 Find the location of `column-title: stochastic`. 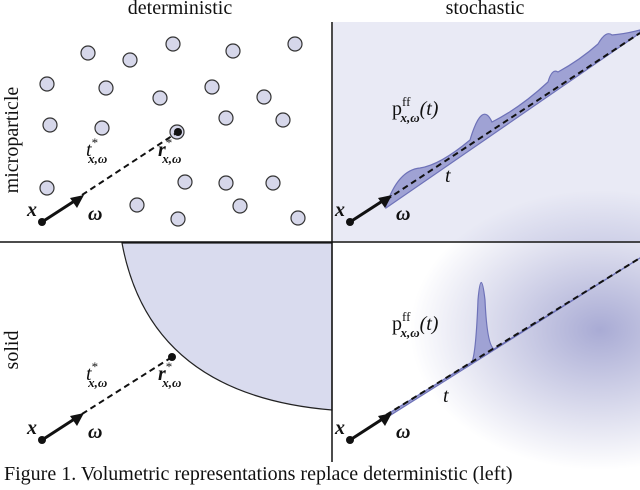

column-title: stochastic is located at coordinates (485, 9).